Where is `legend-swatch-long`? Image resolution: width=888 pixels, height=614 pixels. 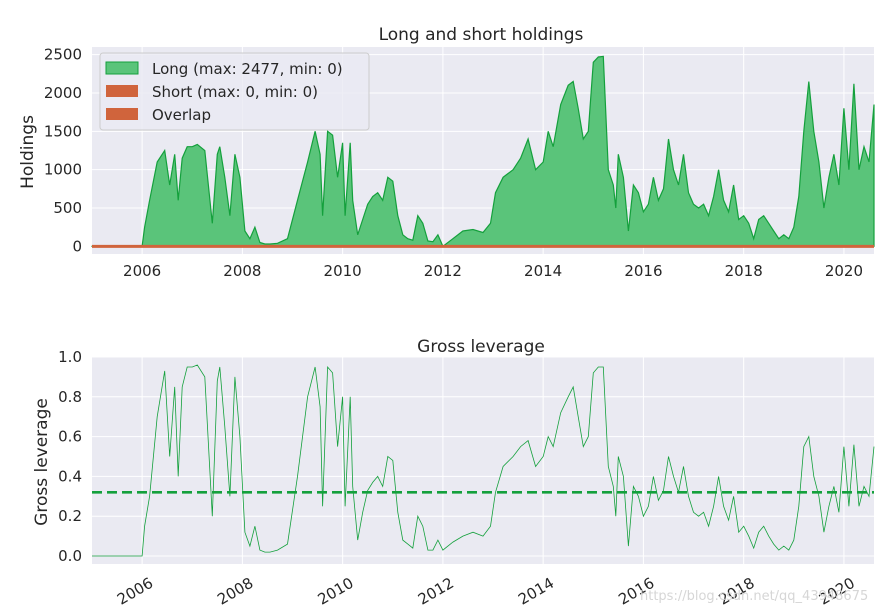
legend-swatch-long is located at coordinates (122, 68).